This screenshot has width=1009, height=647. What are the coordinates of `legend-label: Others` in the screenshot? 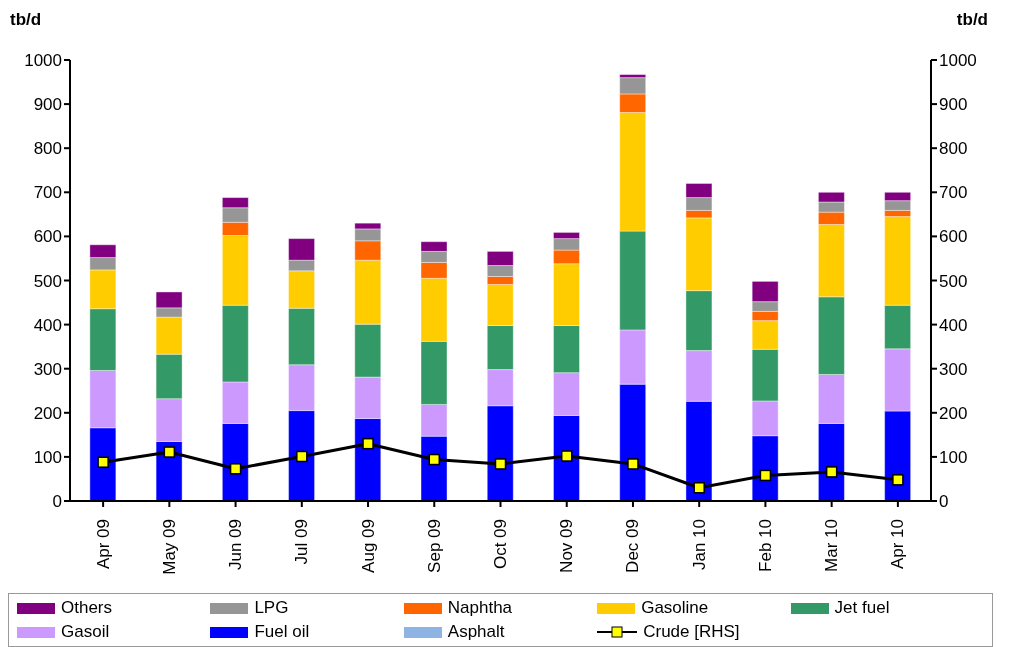 It's located at (87, 608).